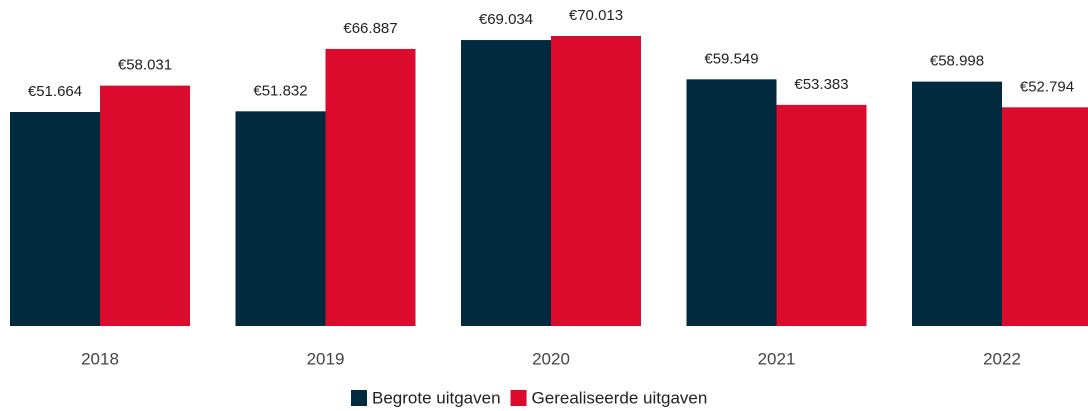  What do you see at coordinates (1002, 358) in the screenshot?
I see `x-tick-label: 2022` at bounding box center [1002, 358].